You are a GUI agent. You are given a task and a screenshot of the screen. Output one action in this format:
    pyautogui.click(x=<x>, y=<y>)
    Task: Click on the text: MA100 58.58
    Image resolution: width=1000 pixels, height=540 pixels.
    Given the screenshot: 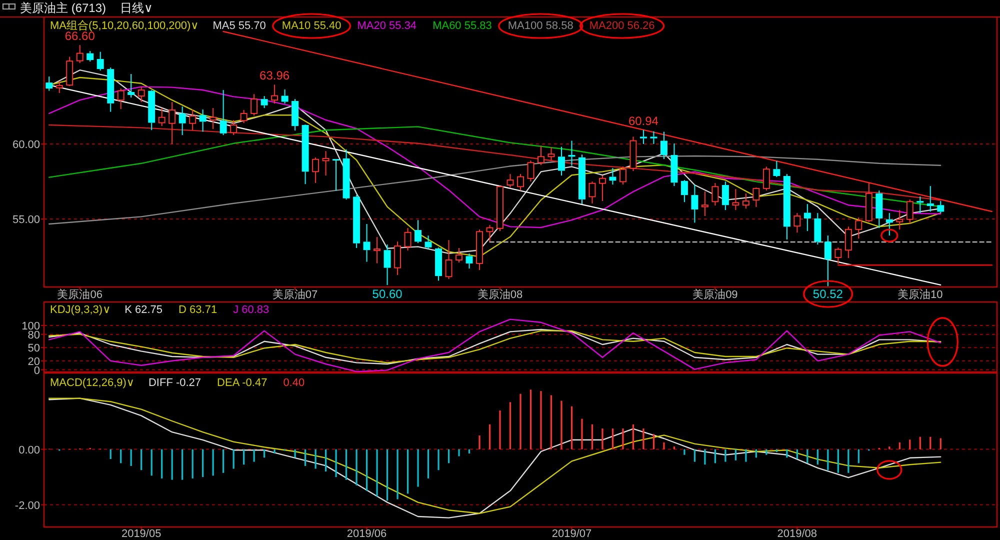 What is the action you would take?
    pyautogui.click(x=541, y=26)
    